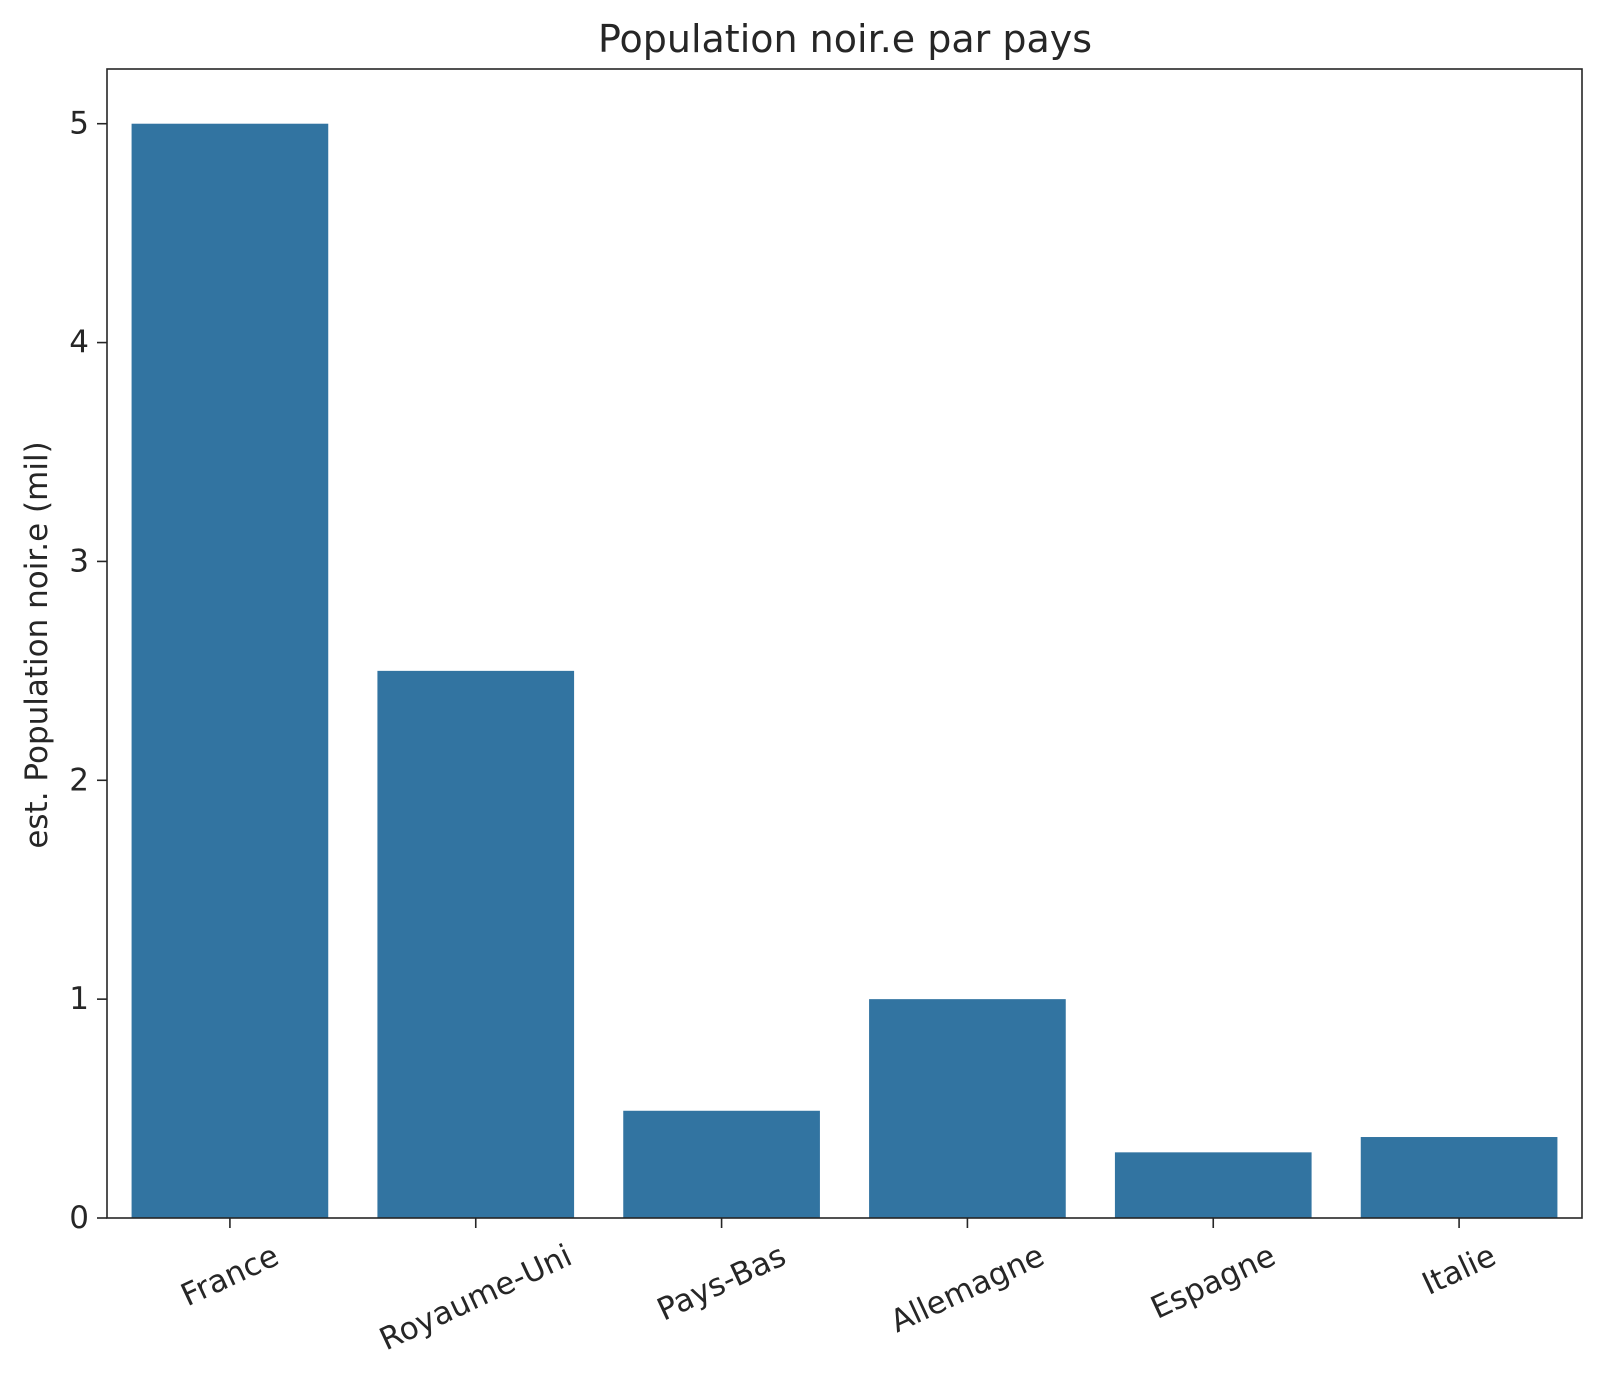  Describe the element at coordinates (967, 1108) in the screenshot. I see `bar-allemagne` at that location.